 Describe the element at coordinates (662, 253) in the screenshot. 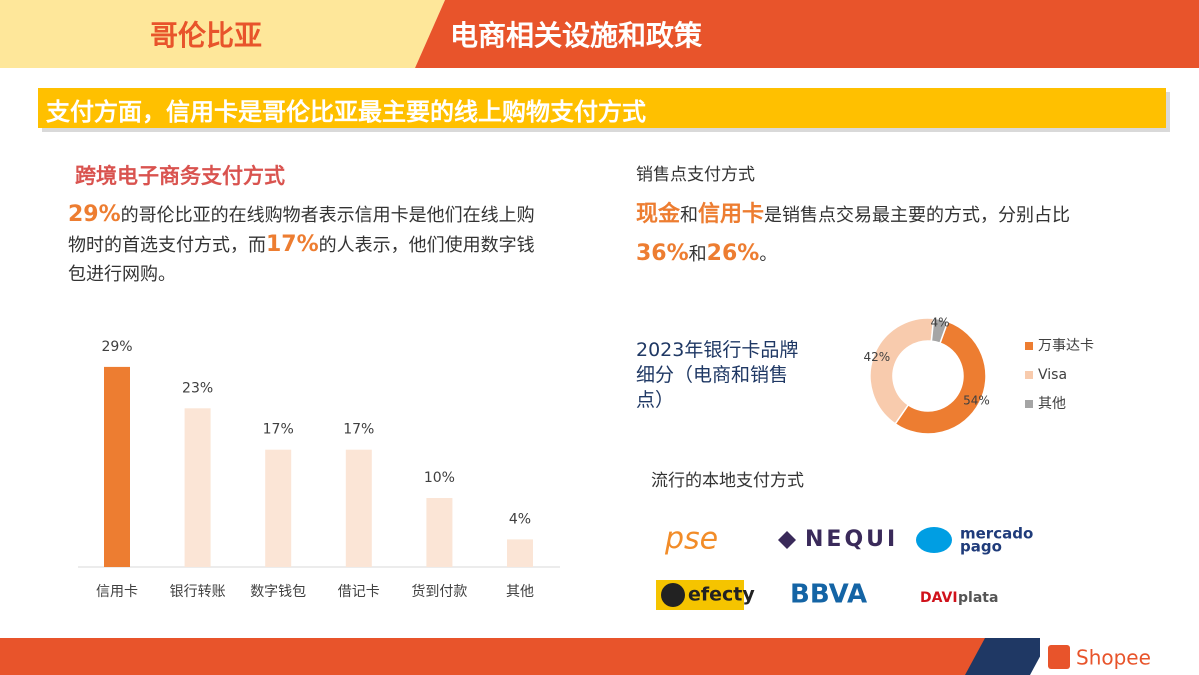

I see `highlight: 36%` at that location.